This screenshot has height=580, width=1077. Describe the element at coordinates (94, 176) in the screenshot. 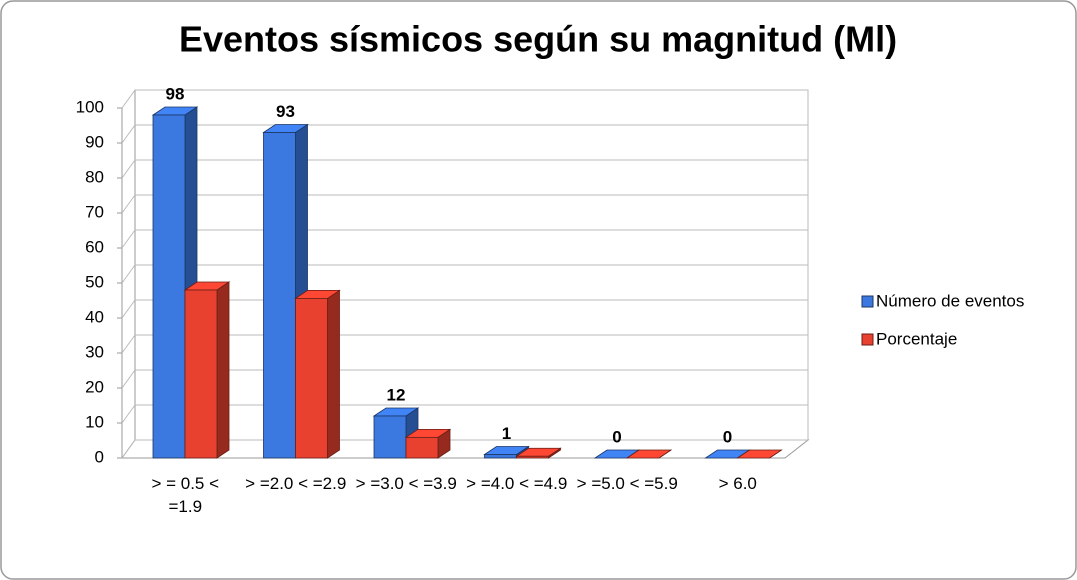

I see `y-tick-label: 80` at that location.